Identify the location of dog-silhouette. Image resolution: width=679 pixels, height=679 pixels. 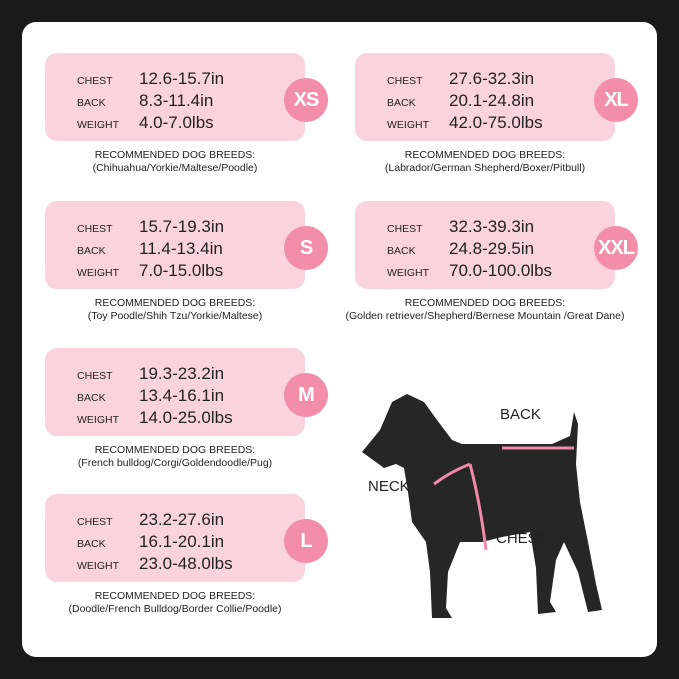
(482, 506).